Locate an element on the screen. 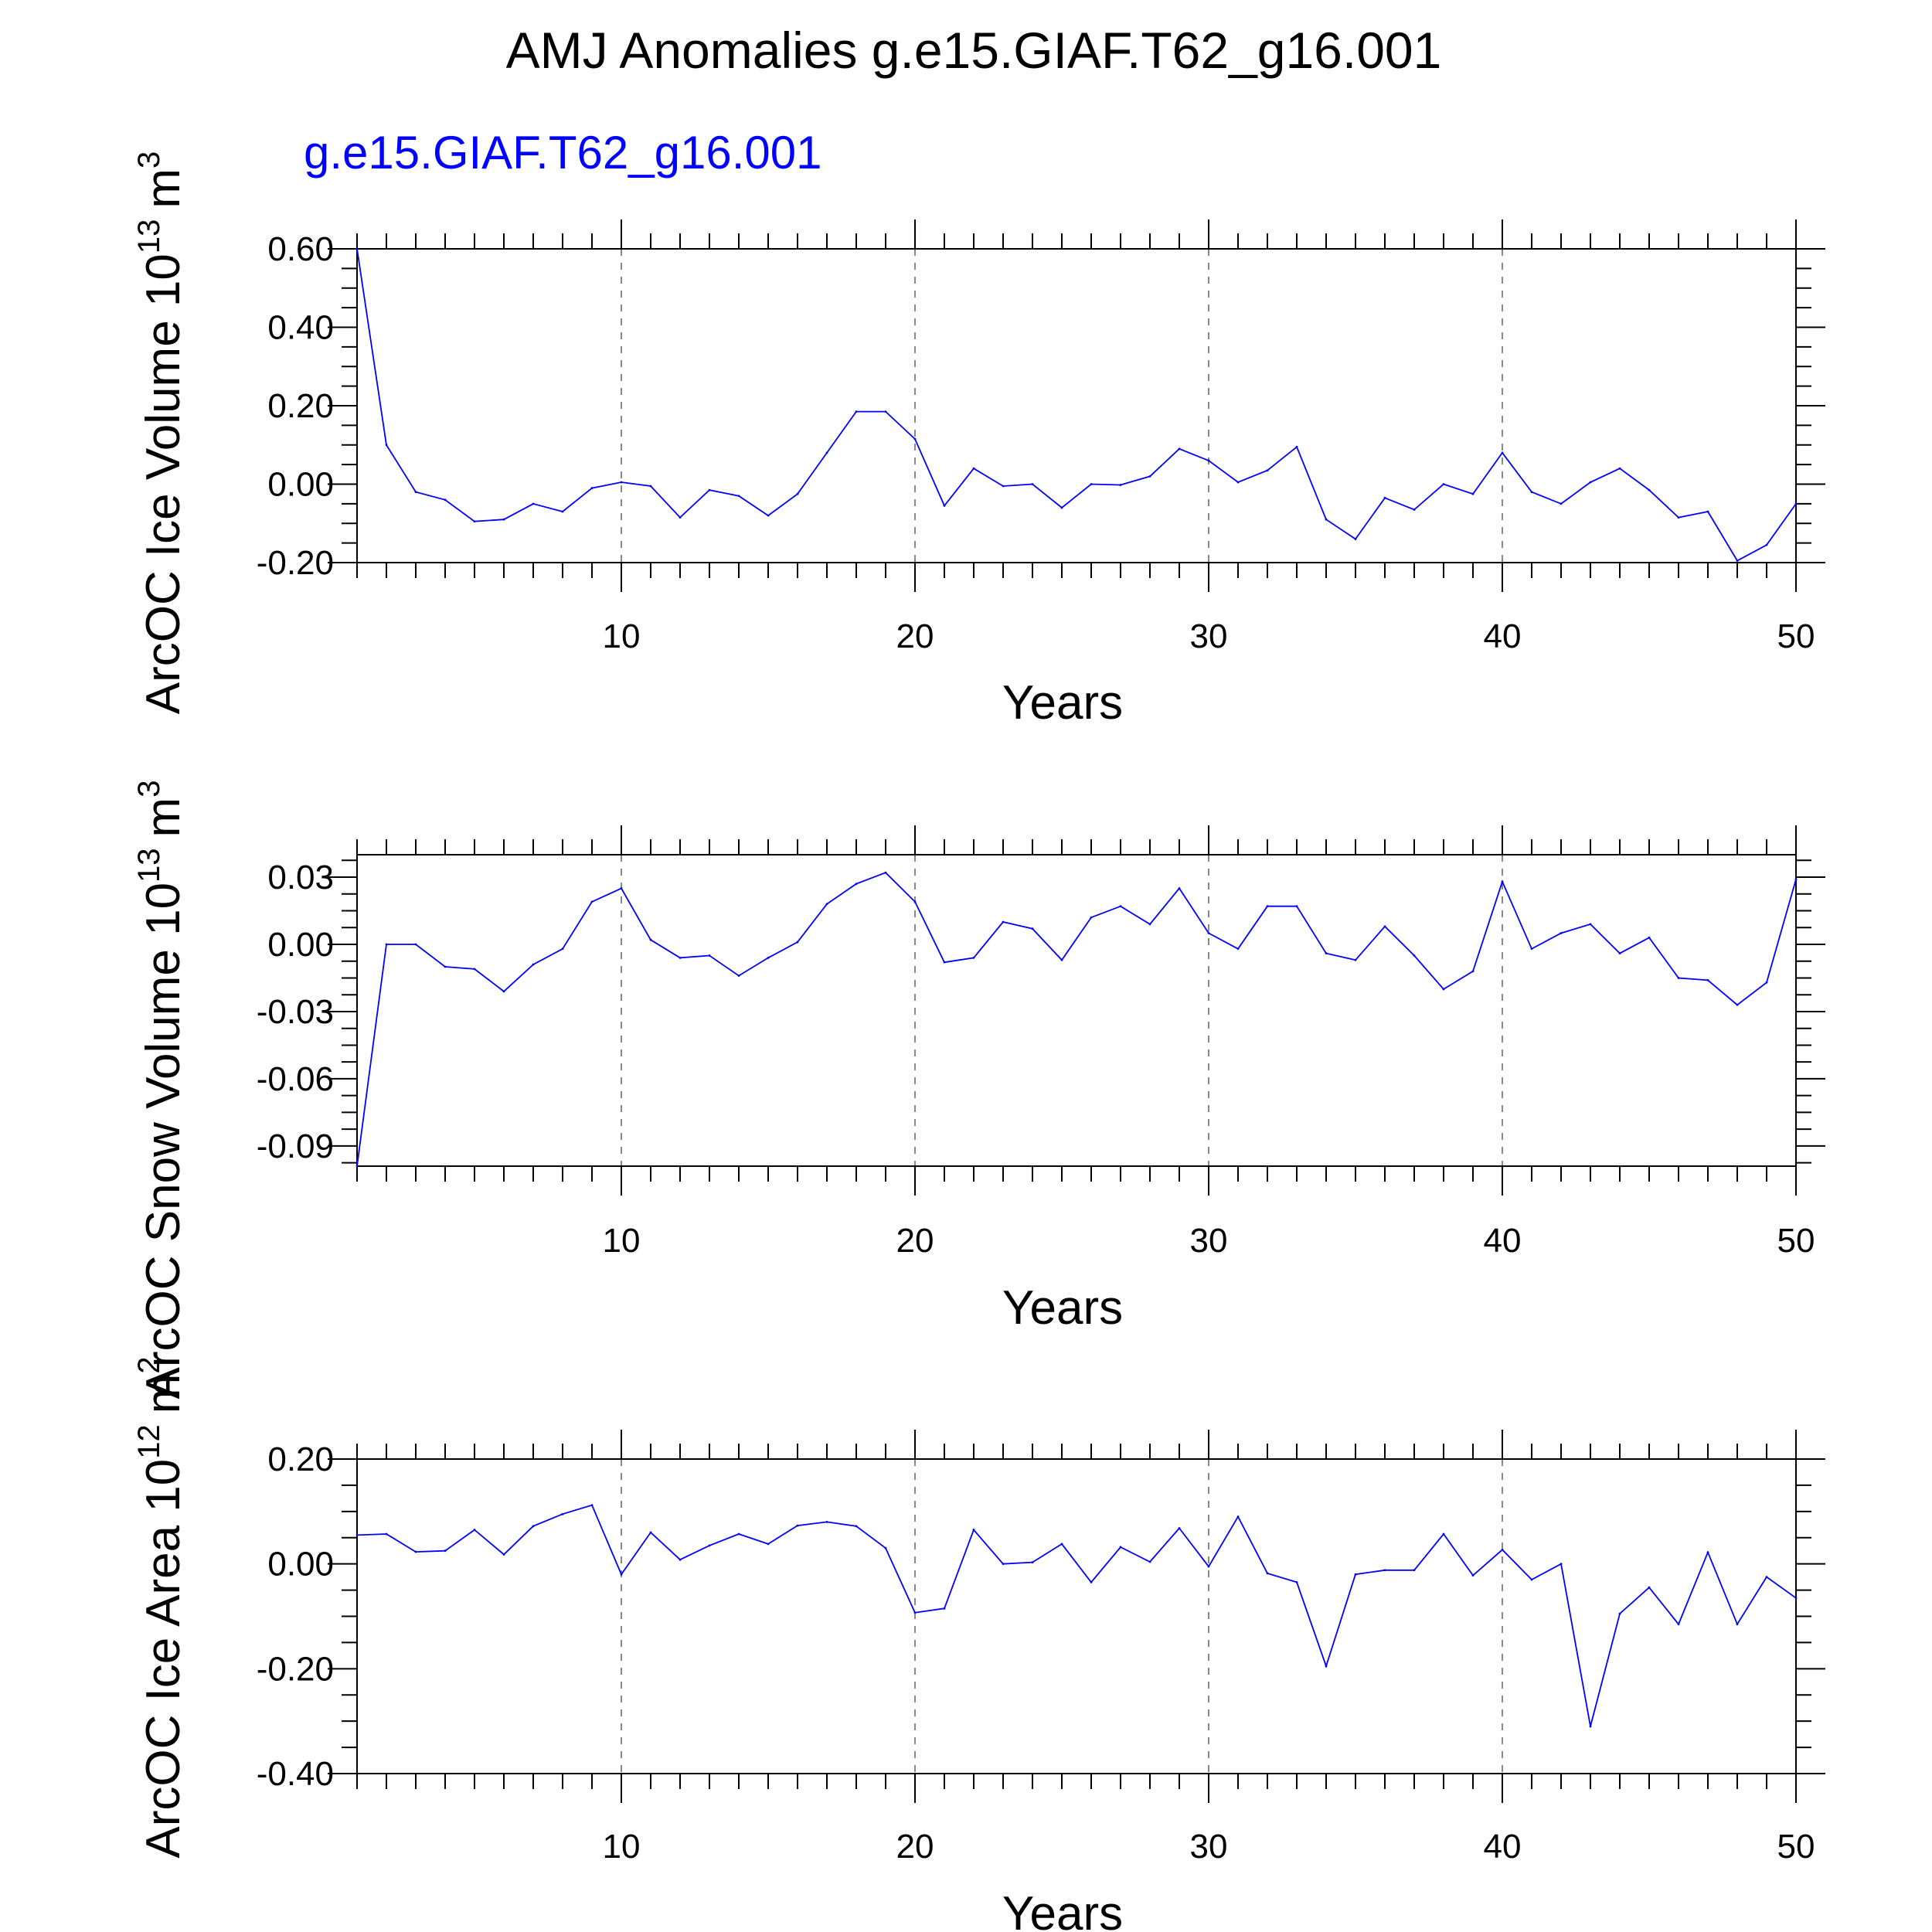  y-axis-label-unit-exponent: 3 is located at coordinates (149, 160).